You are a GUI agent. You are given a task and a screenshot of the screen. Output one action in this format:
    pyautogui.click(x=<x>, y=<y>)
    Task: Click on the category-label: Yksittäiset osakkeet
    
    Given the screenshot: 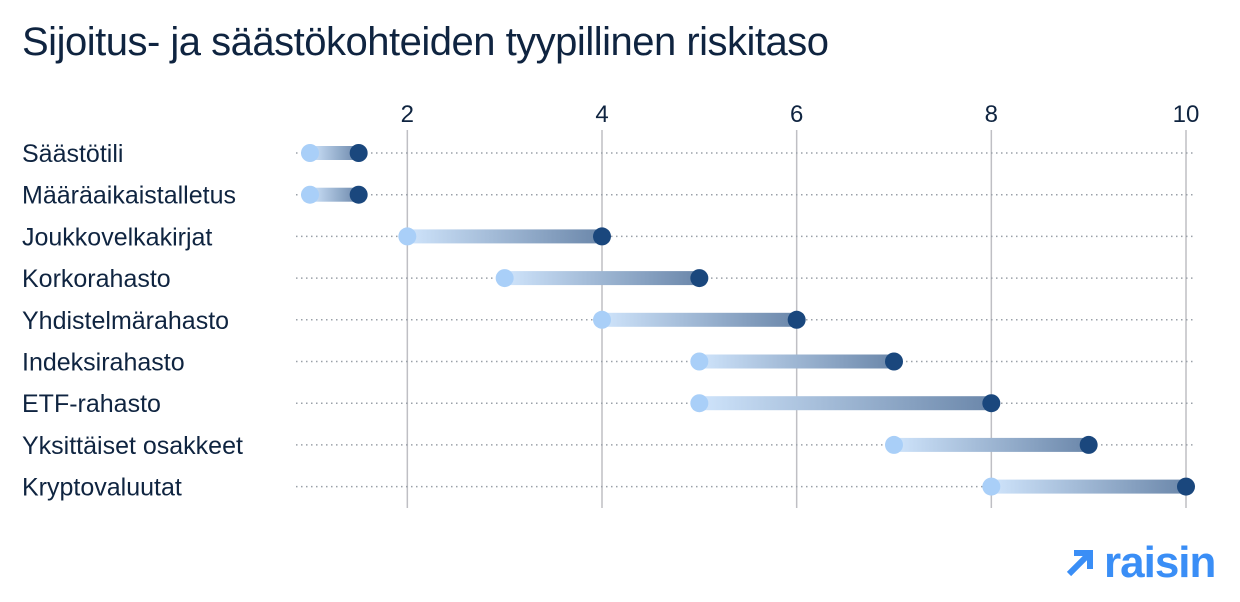 What is the action you would take?
    pyautogui.click(x=132, y=446)
    